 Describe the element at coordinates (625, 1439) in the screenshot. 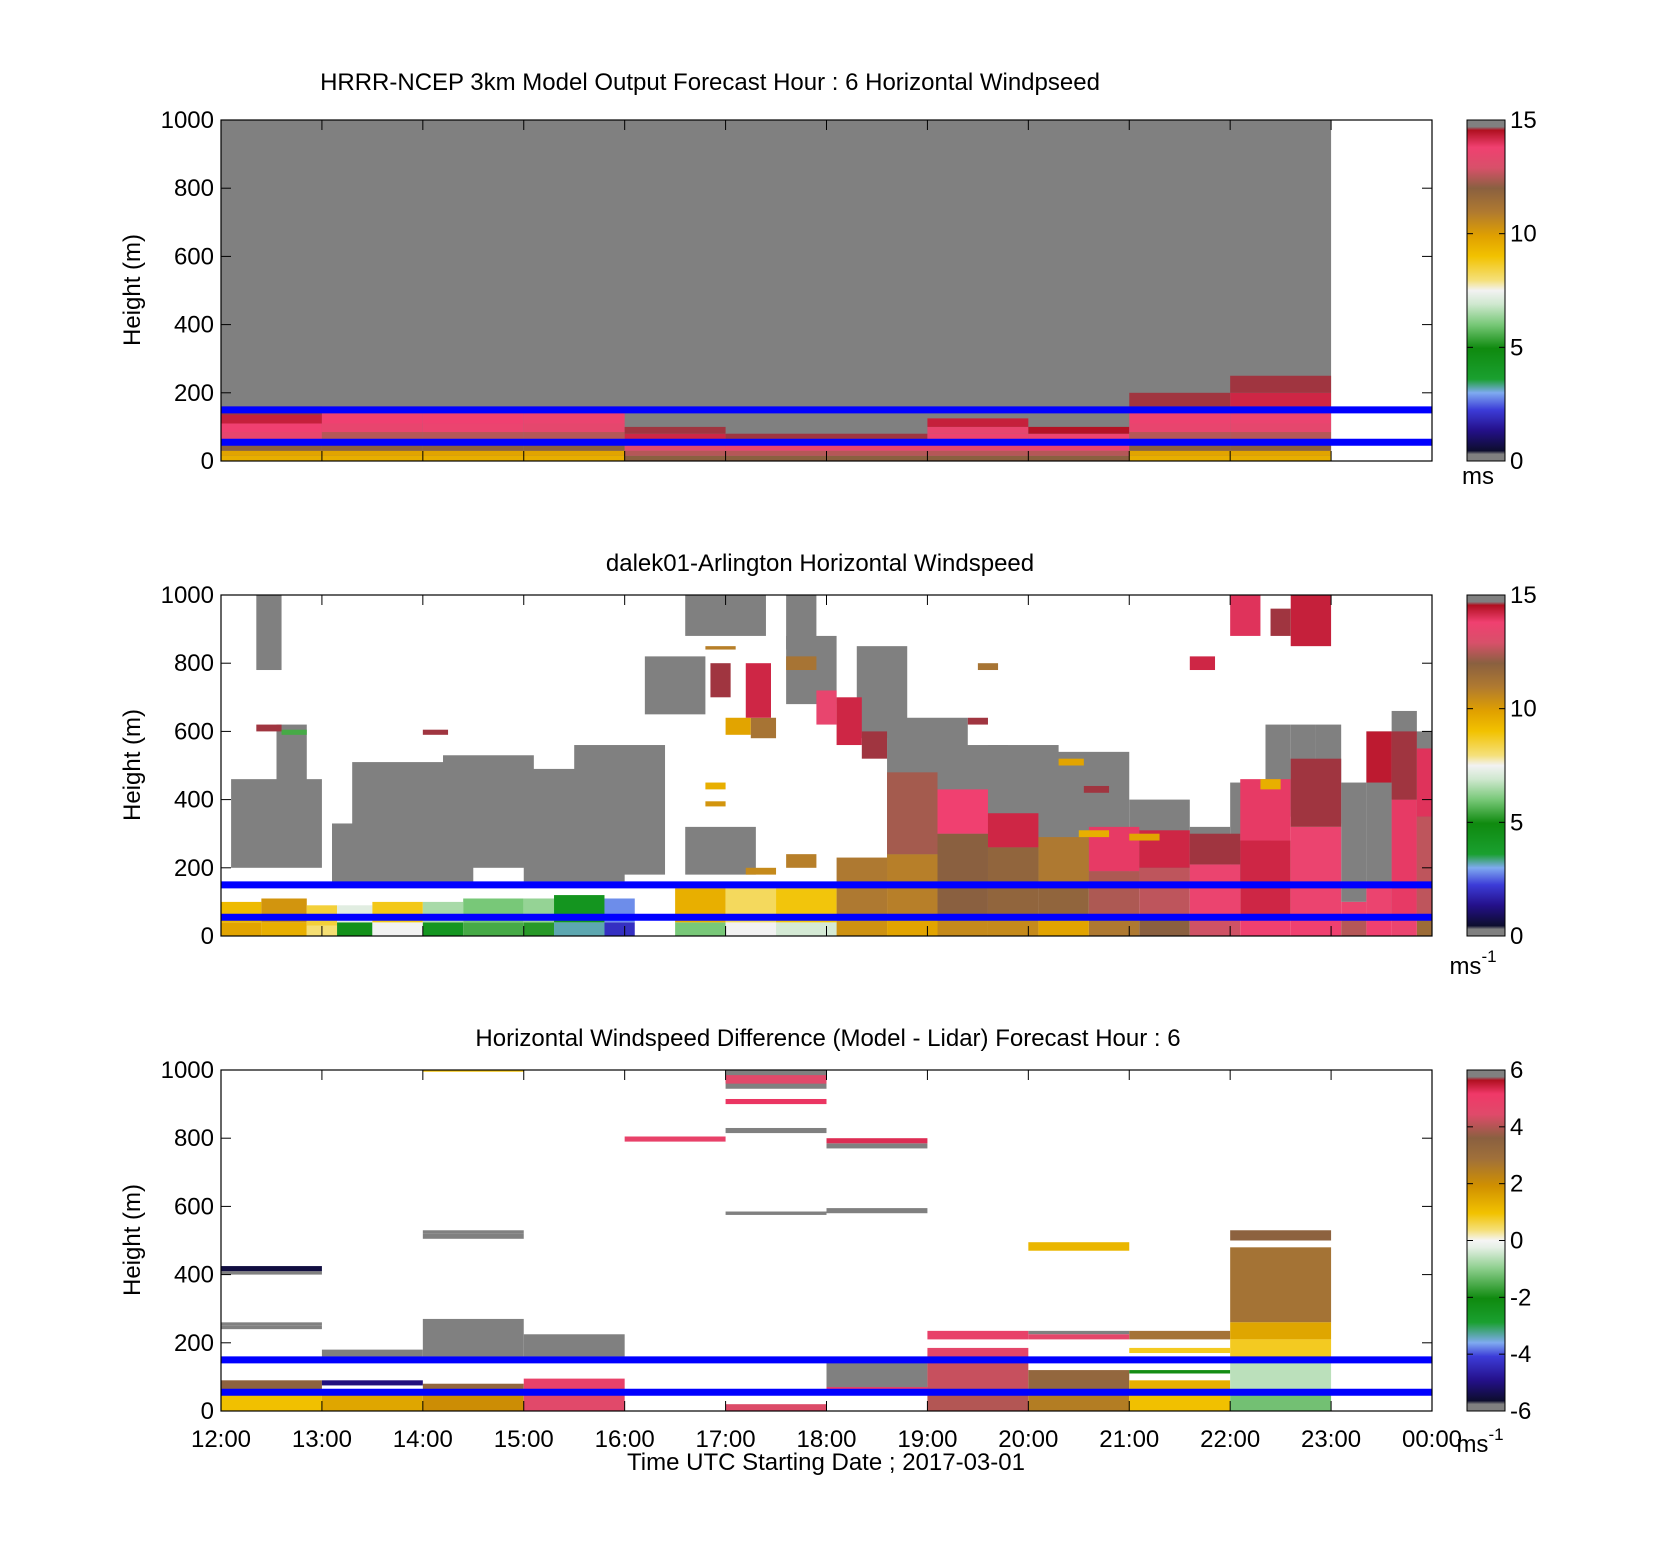

I see `x-tick-label: 16:00` at that location.